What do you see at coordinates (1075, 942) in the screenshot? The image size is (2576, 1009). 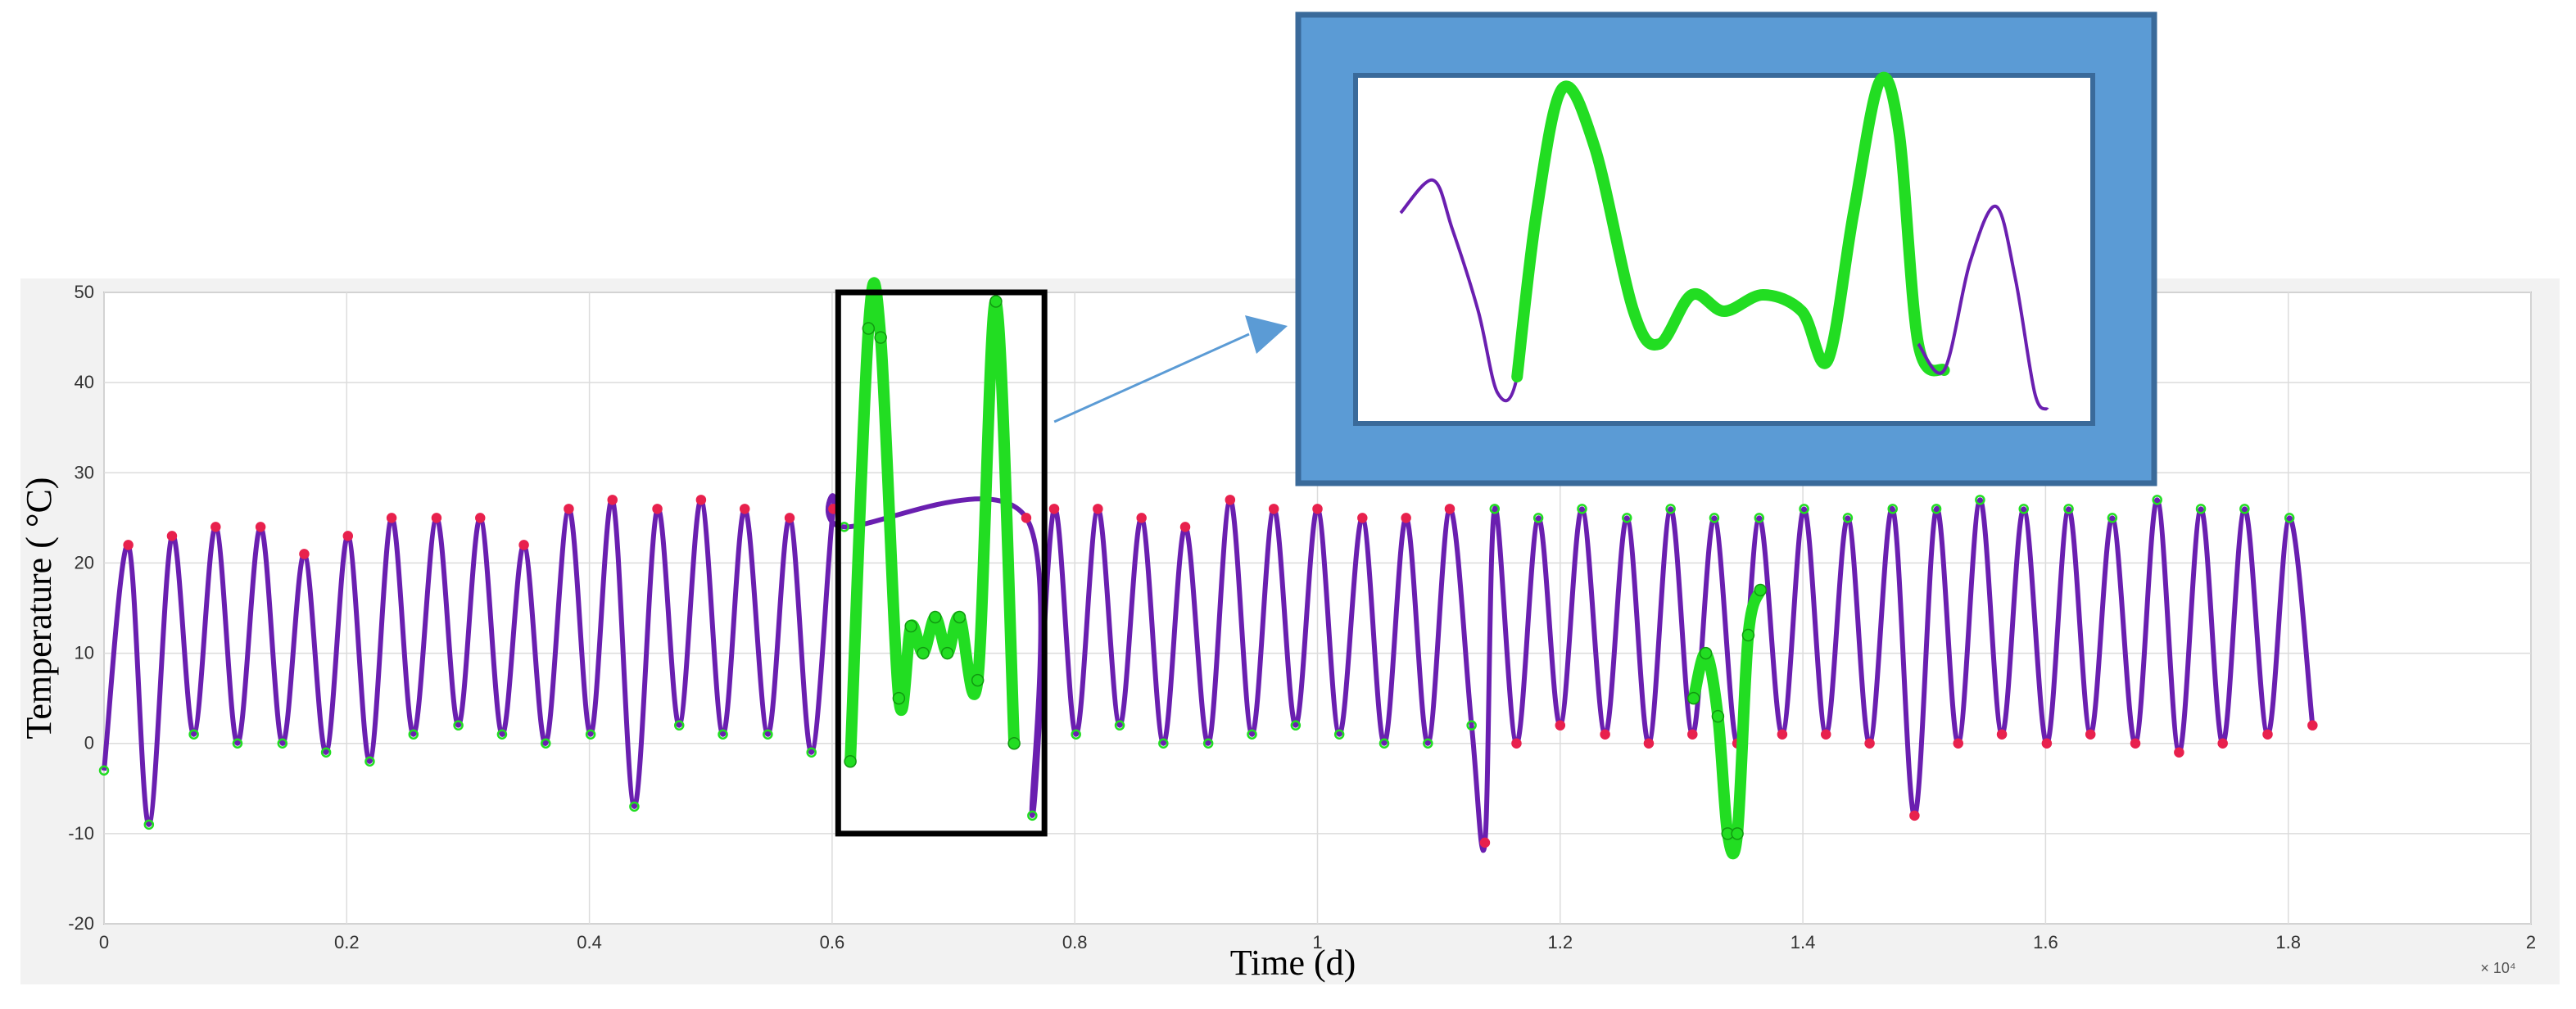 I see `x-tick-label: 0.8` at bounding box center [1075, 942].